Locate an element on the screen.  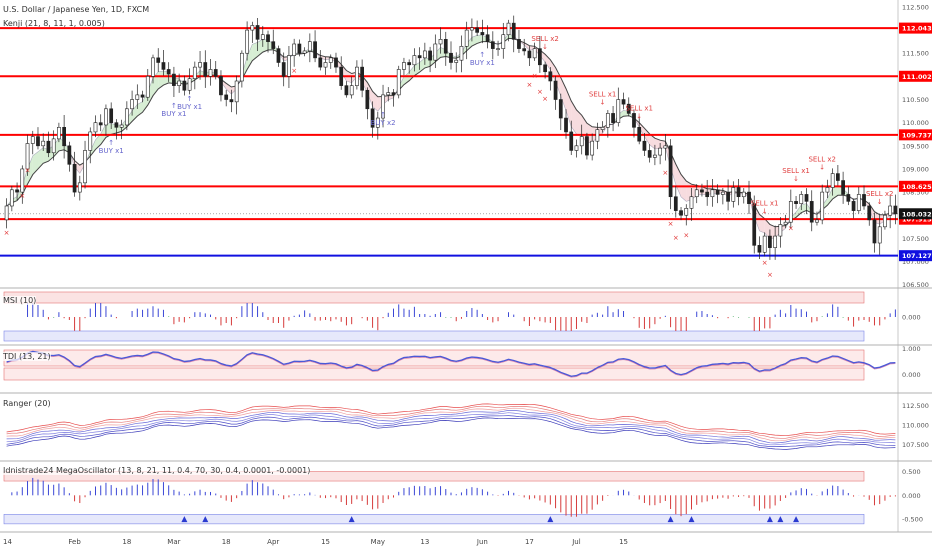
msi-pane-label: MSI (10) is located at coordinates (20, 300).